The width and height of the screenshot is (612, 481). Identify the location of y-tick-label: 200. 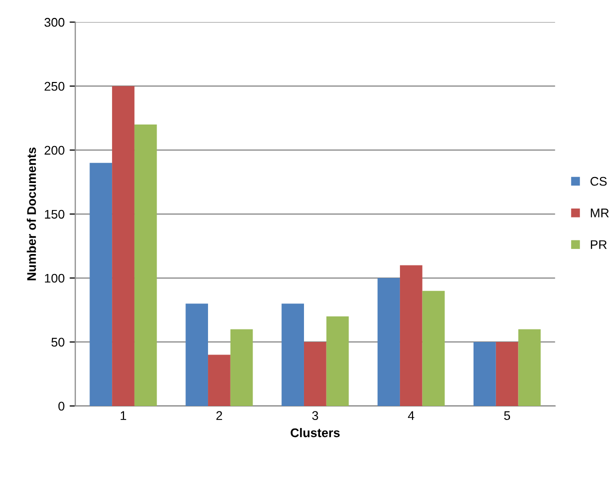
(54, 150).